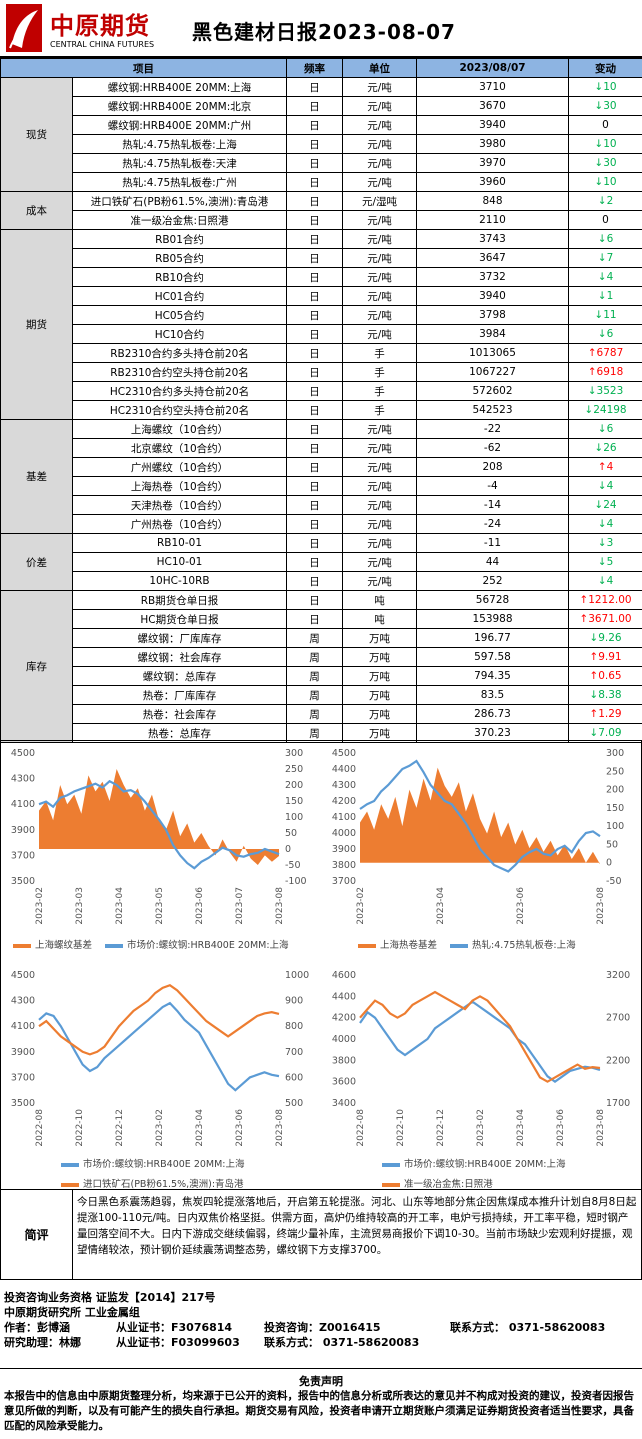 Image resolution: width=642 pixels, height=1439 pixels. What do you see at coordinates (321, 144) in the screenshot?
I see `table-row: 热轧:4.75热轧板卷:上海日元/吨 3980 ↓10` at bounding box center [321, 144].